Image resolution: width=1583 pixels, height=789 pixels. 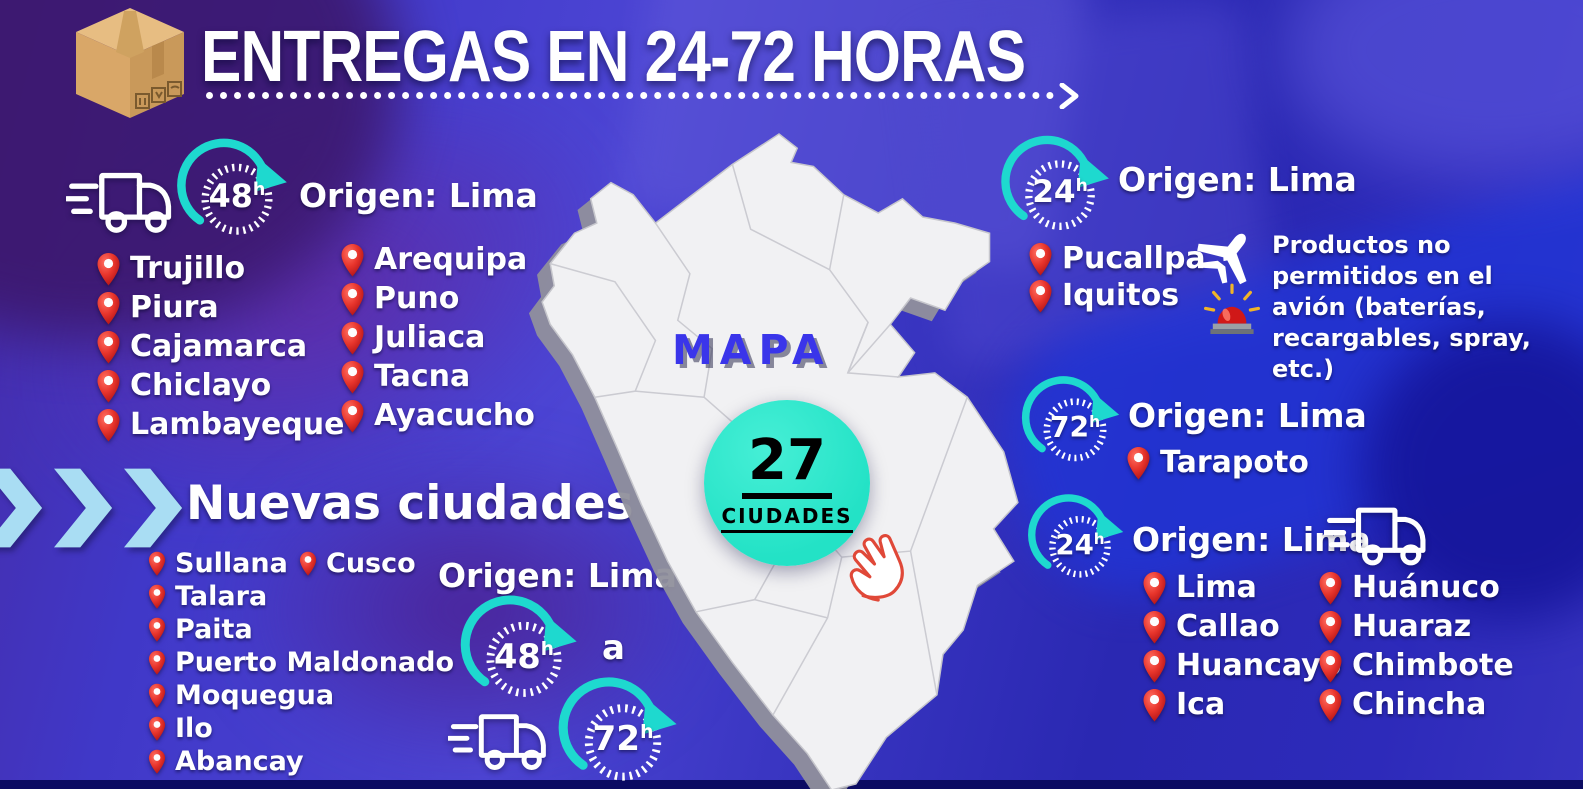 I want to click on city-item: Chiclayo, so click(x=220, y=385).